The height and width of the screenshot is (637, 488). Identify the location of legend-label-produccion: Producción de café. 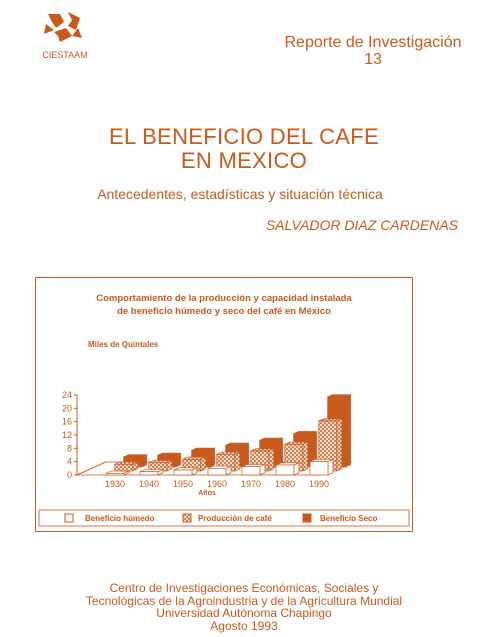
(235, 518).